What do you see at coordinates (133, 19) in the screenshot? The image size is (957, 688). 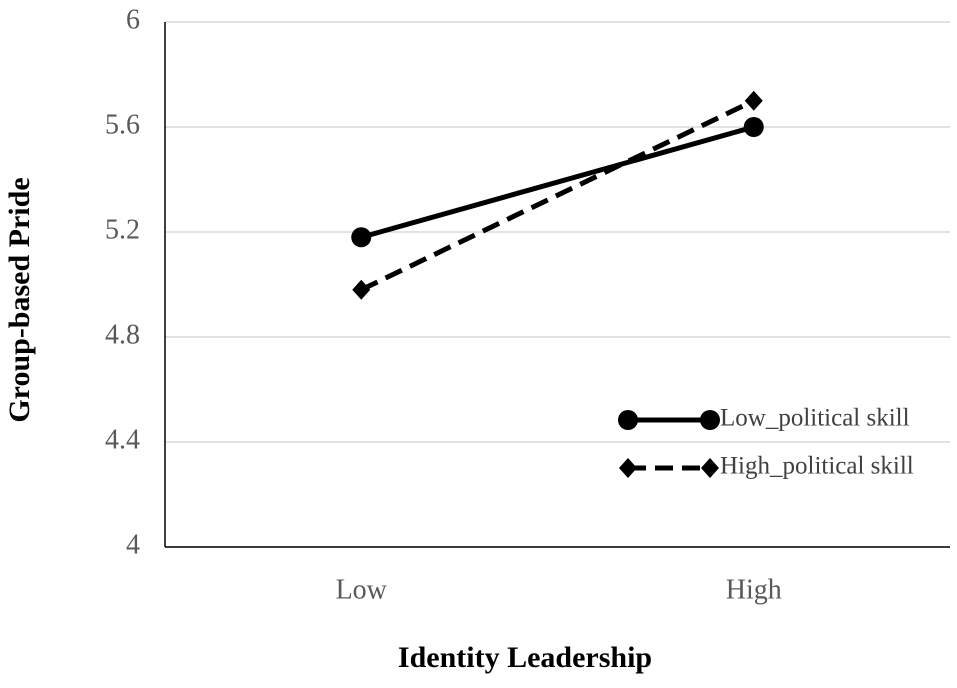 I see `y-tick-label: 6` at bounding box center [133, 19].